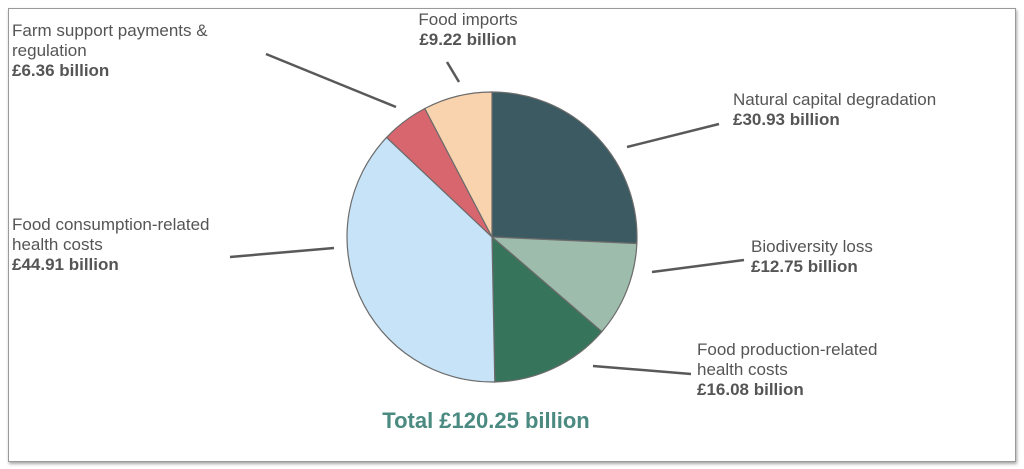  What do you see at coordinates (60, 70) in the screenshot?
I see `slice-label-value: £6.36 billion` at bounding box center [60, 70].